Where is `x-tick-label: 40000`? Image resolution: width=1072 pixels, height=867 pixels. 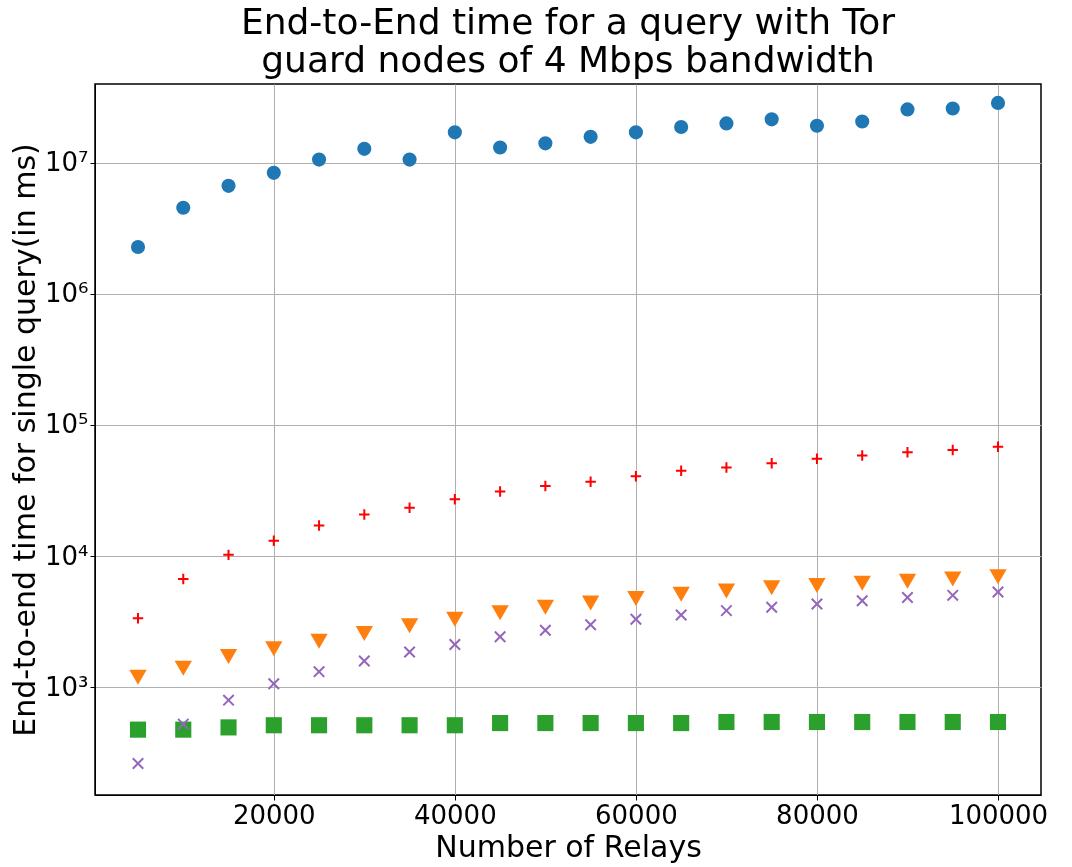
x-tick-label: 40000 is located at coordinates (455, 814).